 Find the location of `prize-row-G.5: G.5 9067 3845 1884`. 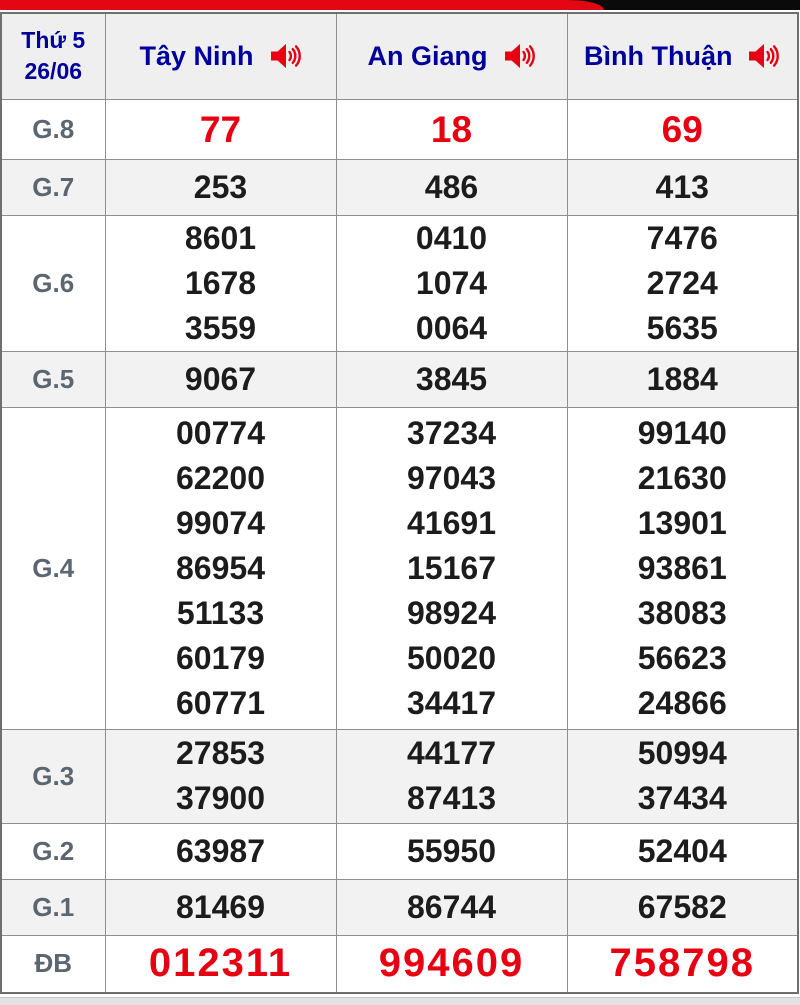

prize-row-G.5: G.5 9067 3845 1884 is located at coordinates (399, 379).